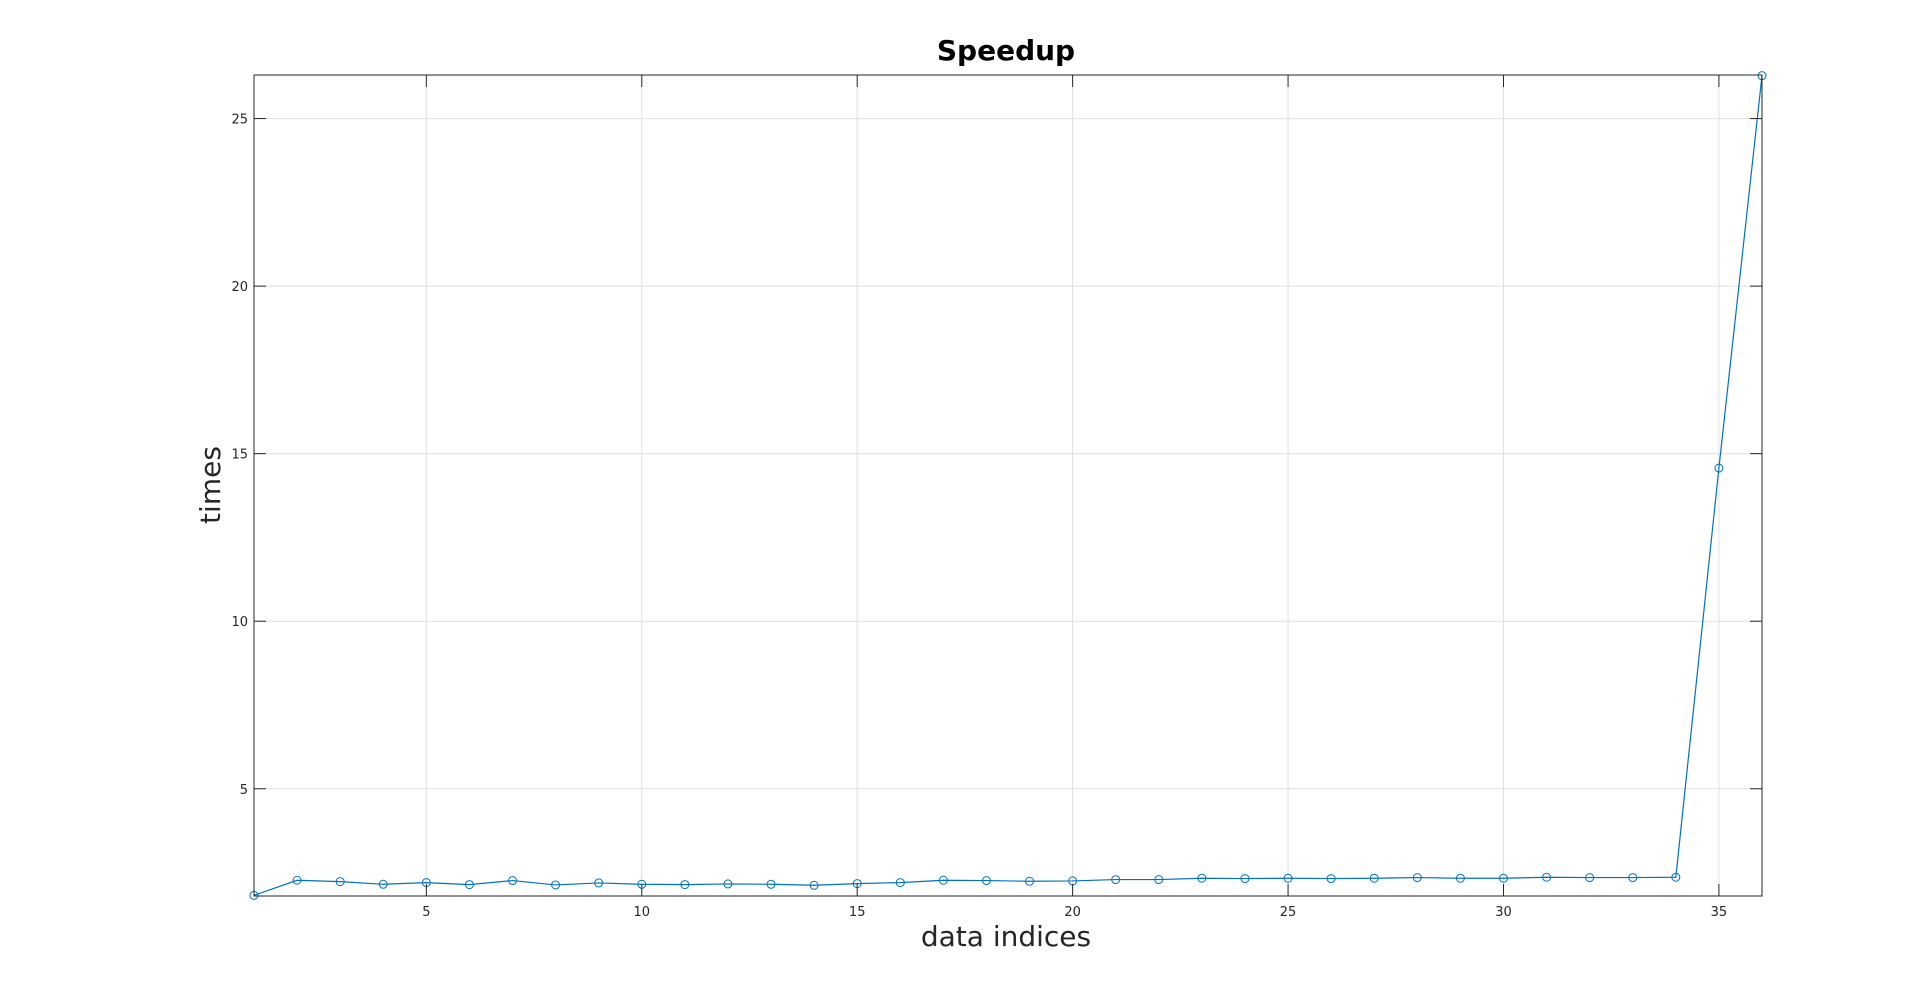 This screenshot has width=1920, height=993. I want to click on y-tick-label: 10, so click(239, 622).